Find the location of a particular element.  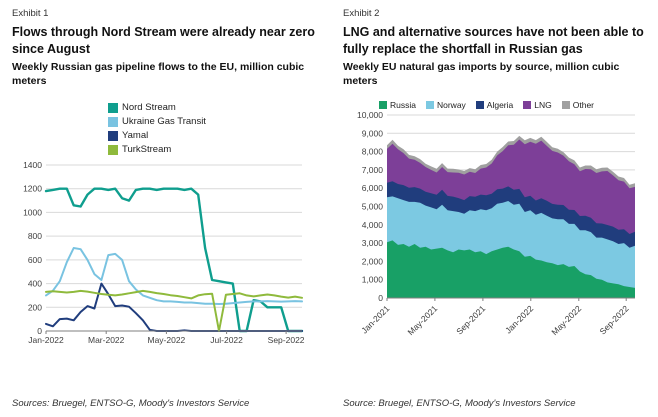

legend-label: TurkStream is located at coordinates (147, 150).